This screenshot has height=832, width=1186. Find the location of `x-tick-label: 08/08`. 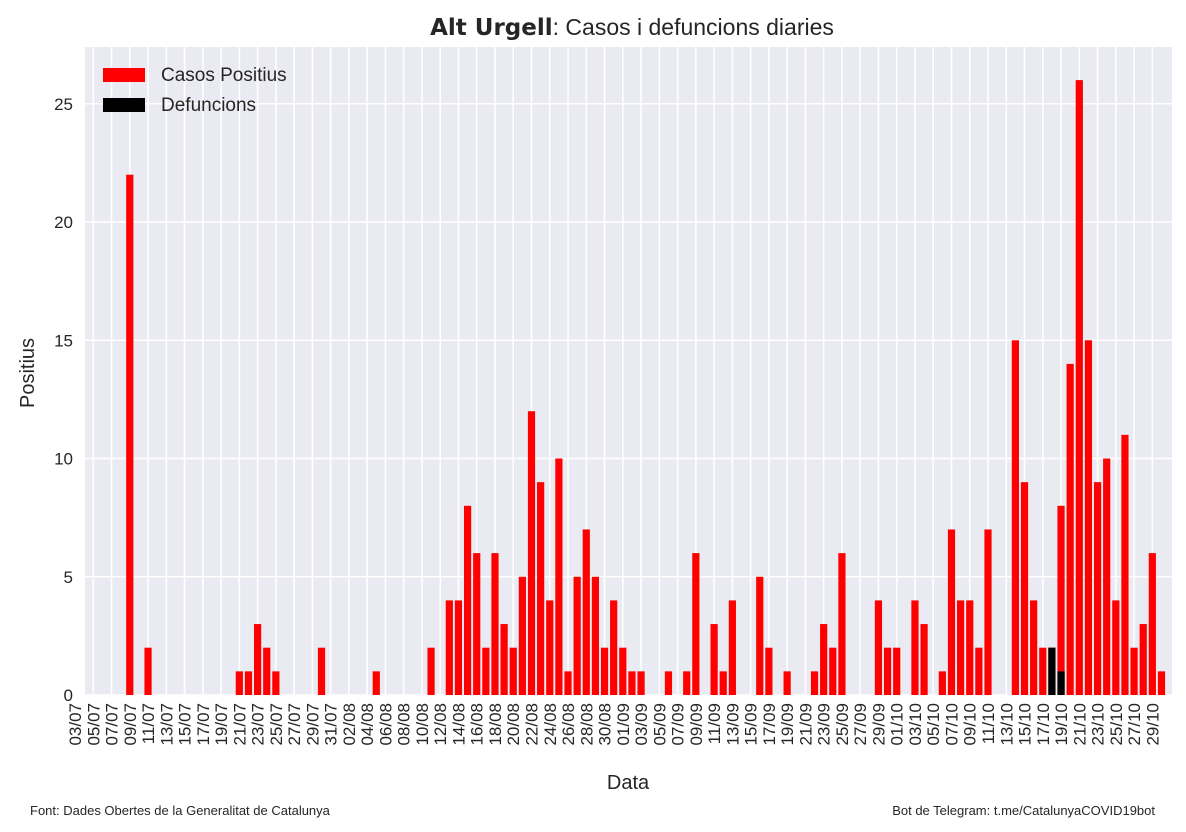

x-tick-label: 08/08 is located at coordinates (404, 724).